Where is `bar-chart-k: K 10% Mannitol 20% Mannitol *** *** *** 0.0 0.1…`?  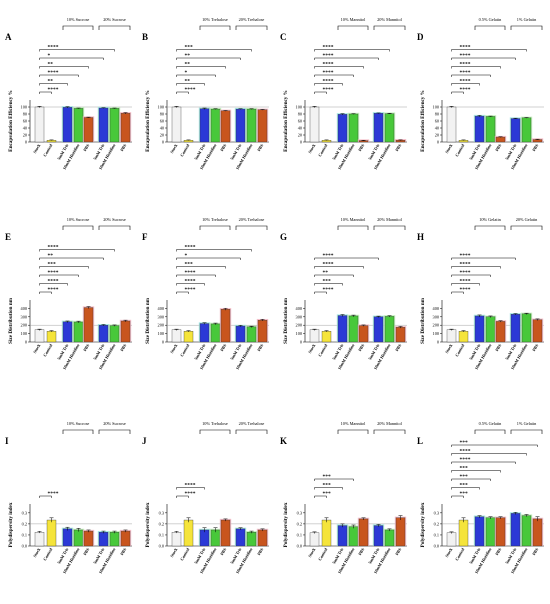 bar-chart-k: K 10% Mannitol 20% Mannitol *** *** *** 0.0 0.1… is located at coordinates (343, 498).